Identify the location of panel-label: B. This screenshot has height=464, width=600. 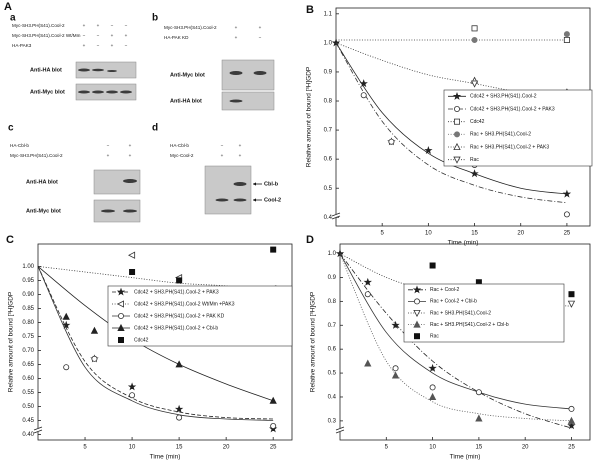
(310, 10).